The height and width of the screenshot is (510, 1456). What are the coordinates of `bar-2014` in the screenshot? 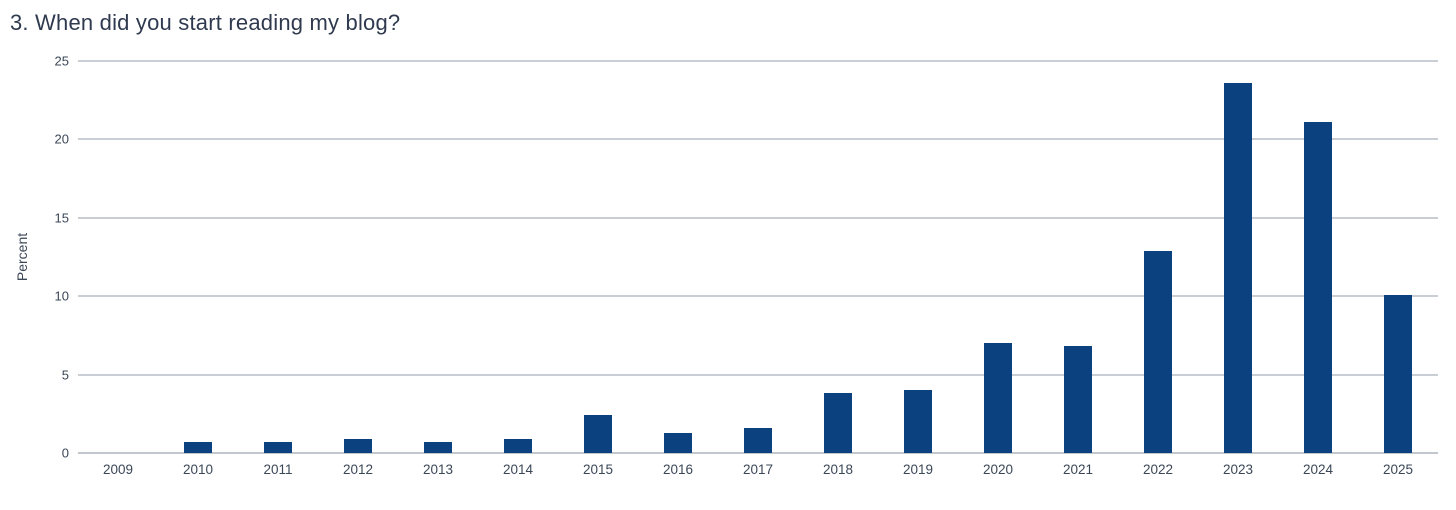 It's located at (518, 445).